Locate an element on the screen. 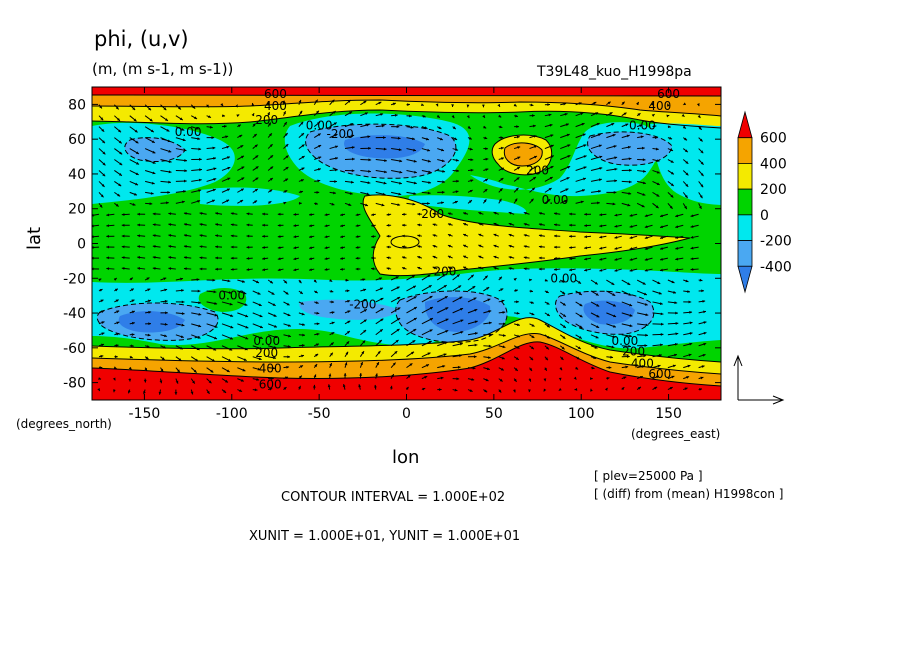 This screenshot has width=904, height=654. contour-label: 200 is located at coordinates (537, 170).